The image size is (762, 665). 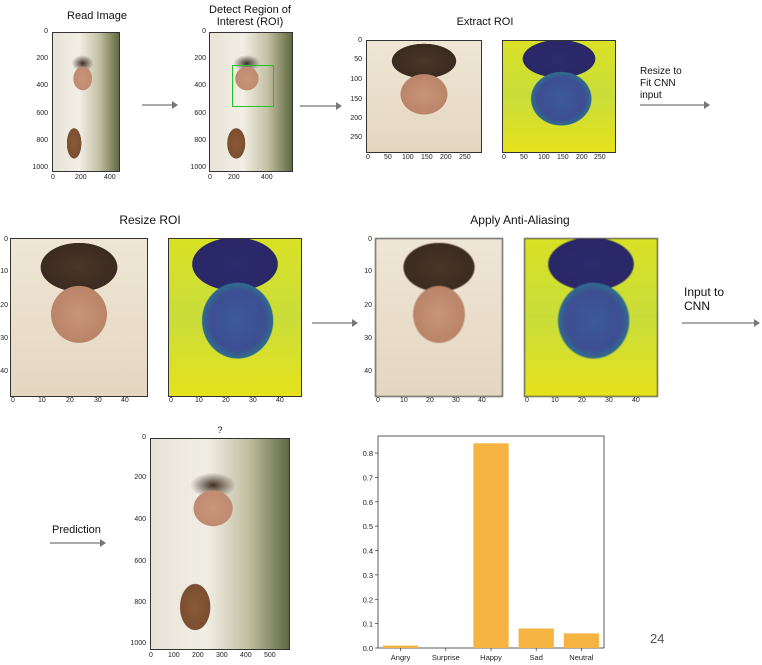 I want to click on y-tick-label: 0.8, so click(x=368, y=453).